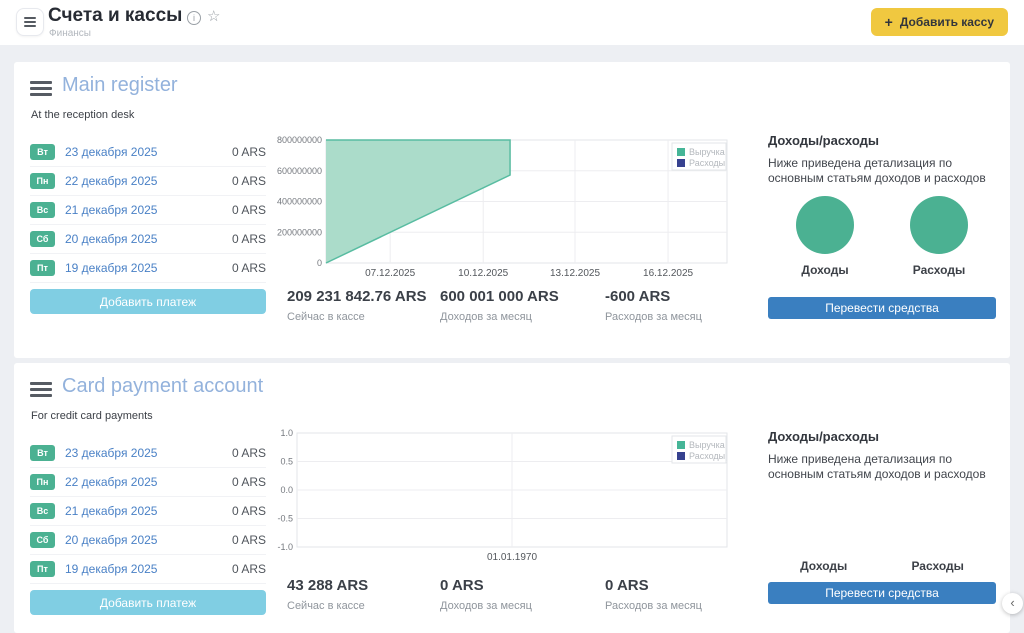  I want to click on stat-block: -600 ARS Расходов за месяц, so click(653, 305).